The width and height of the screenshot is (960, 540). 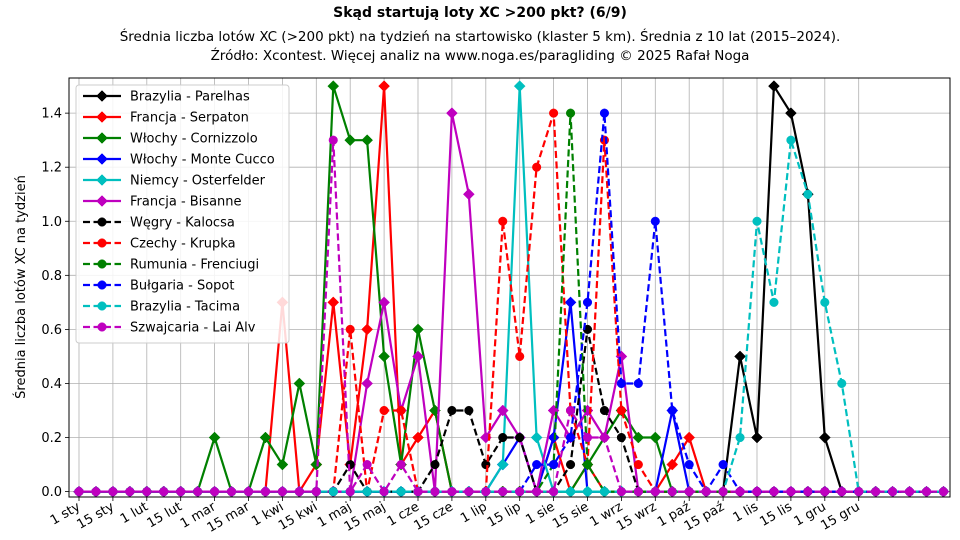 What do you see at coordinates (55, 303) in the screenshot?
I see `y-axis: 0.0 0.2 0.4 0.6 0.8 1.0 1.2 1.4` at bounding box center [55, 303].